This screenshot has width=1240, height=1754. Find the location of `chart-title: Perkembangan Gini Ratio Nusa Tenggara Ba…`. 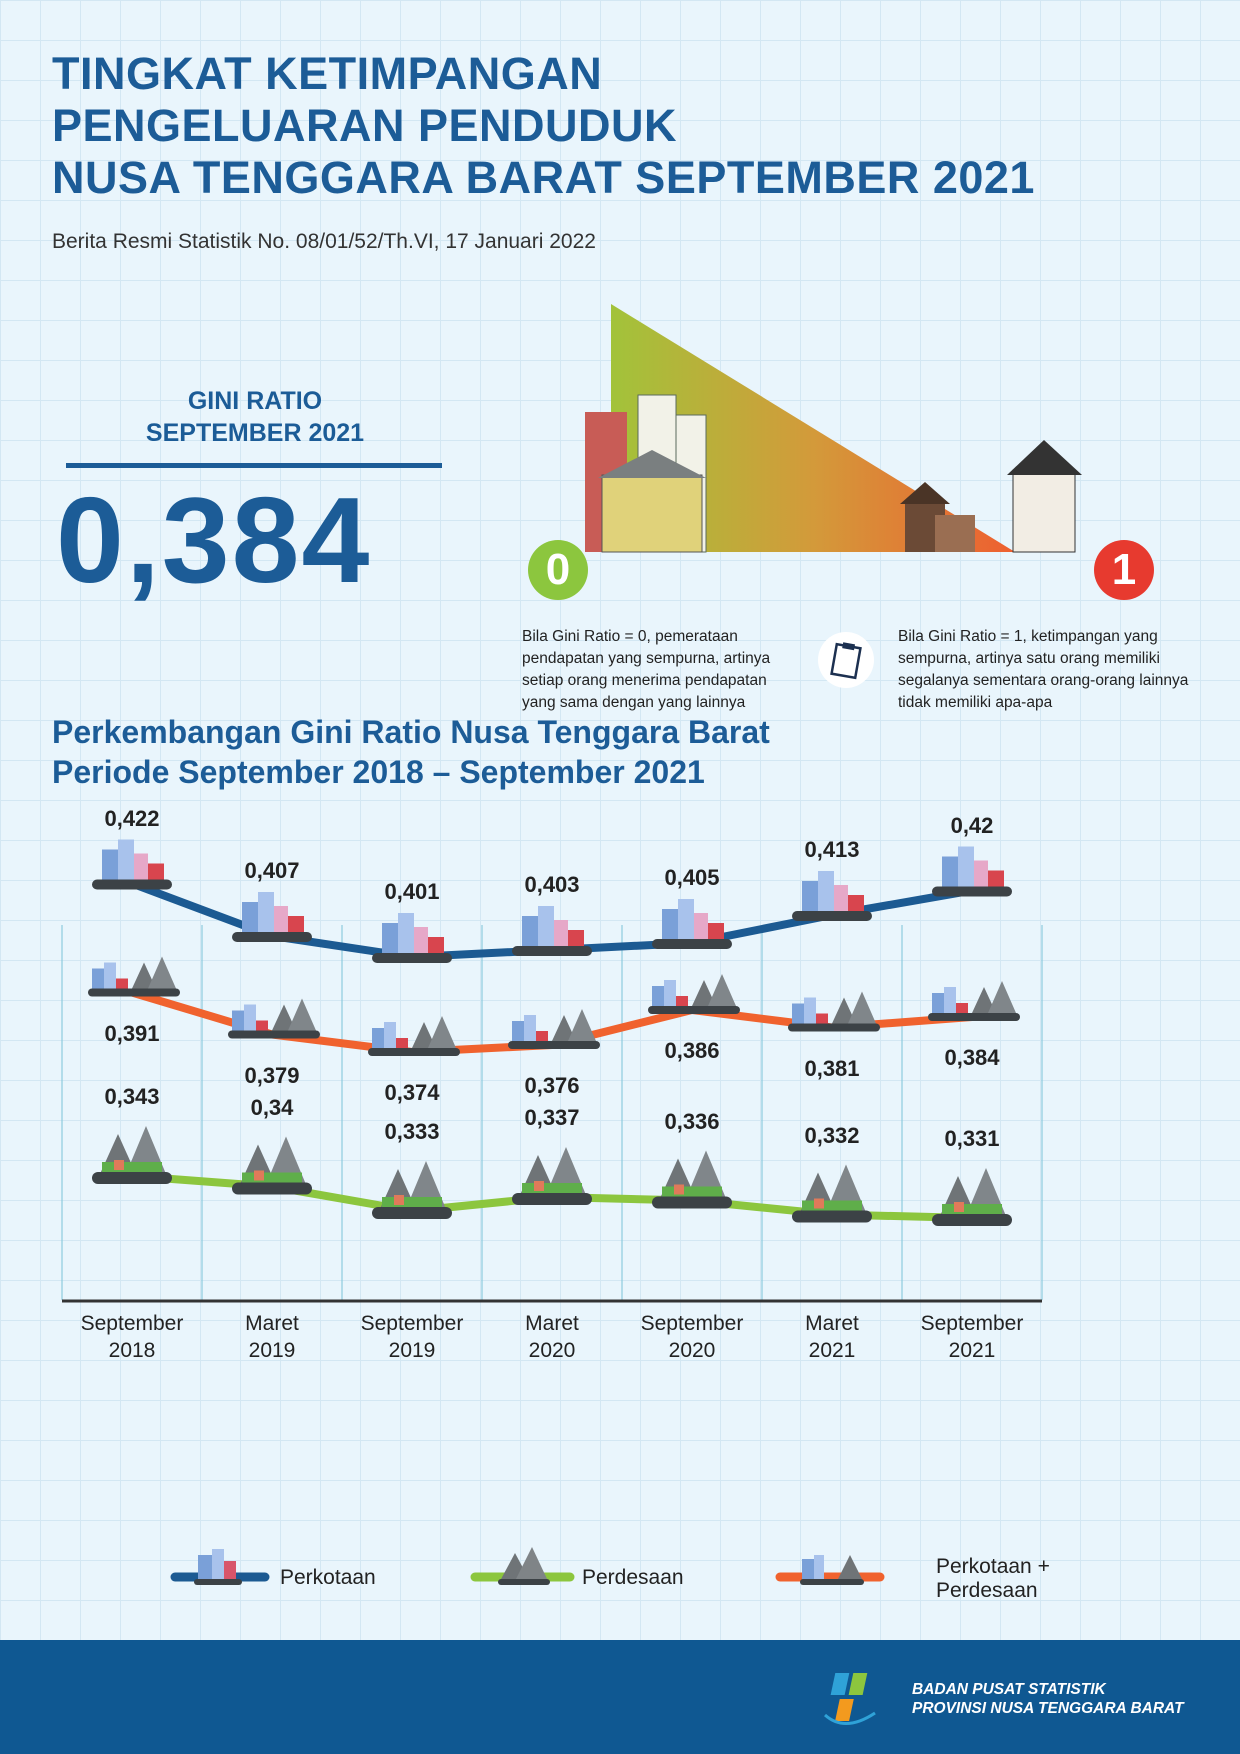

chart-title: Perkembangan Gini Ratio Nusa Tenggara Ba… is located at coordinates (411, 752).